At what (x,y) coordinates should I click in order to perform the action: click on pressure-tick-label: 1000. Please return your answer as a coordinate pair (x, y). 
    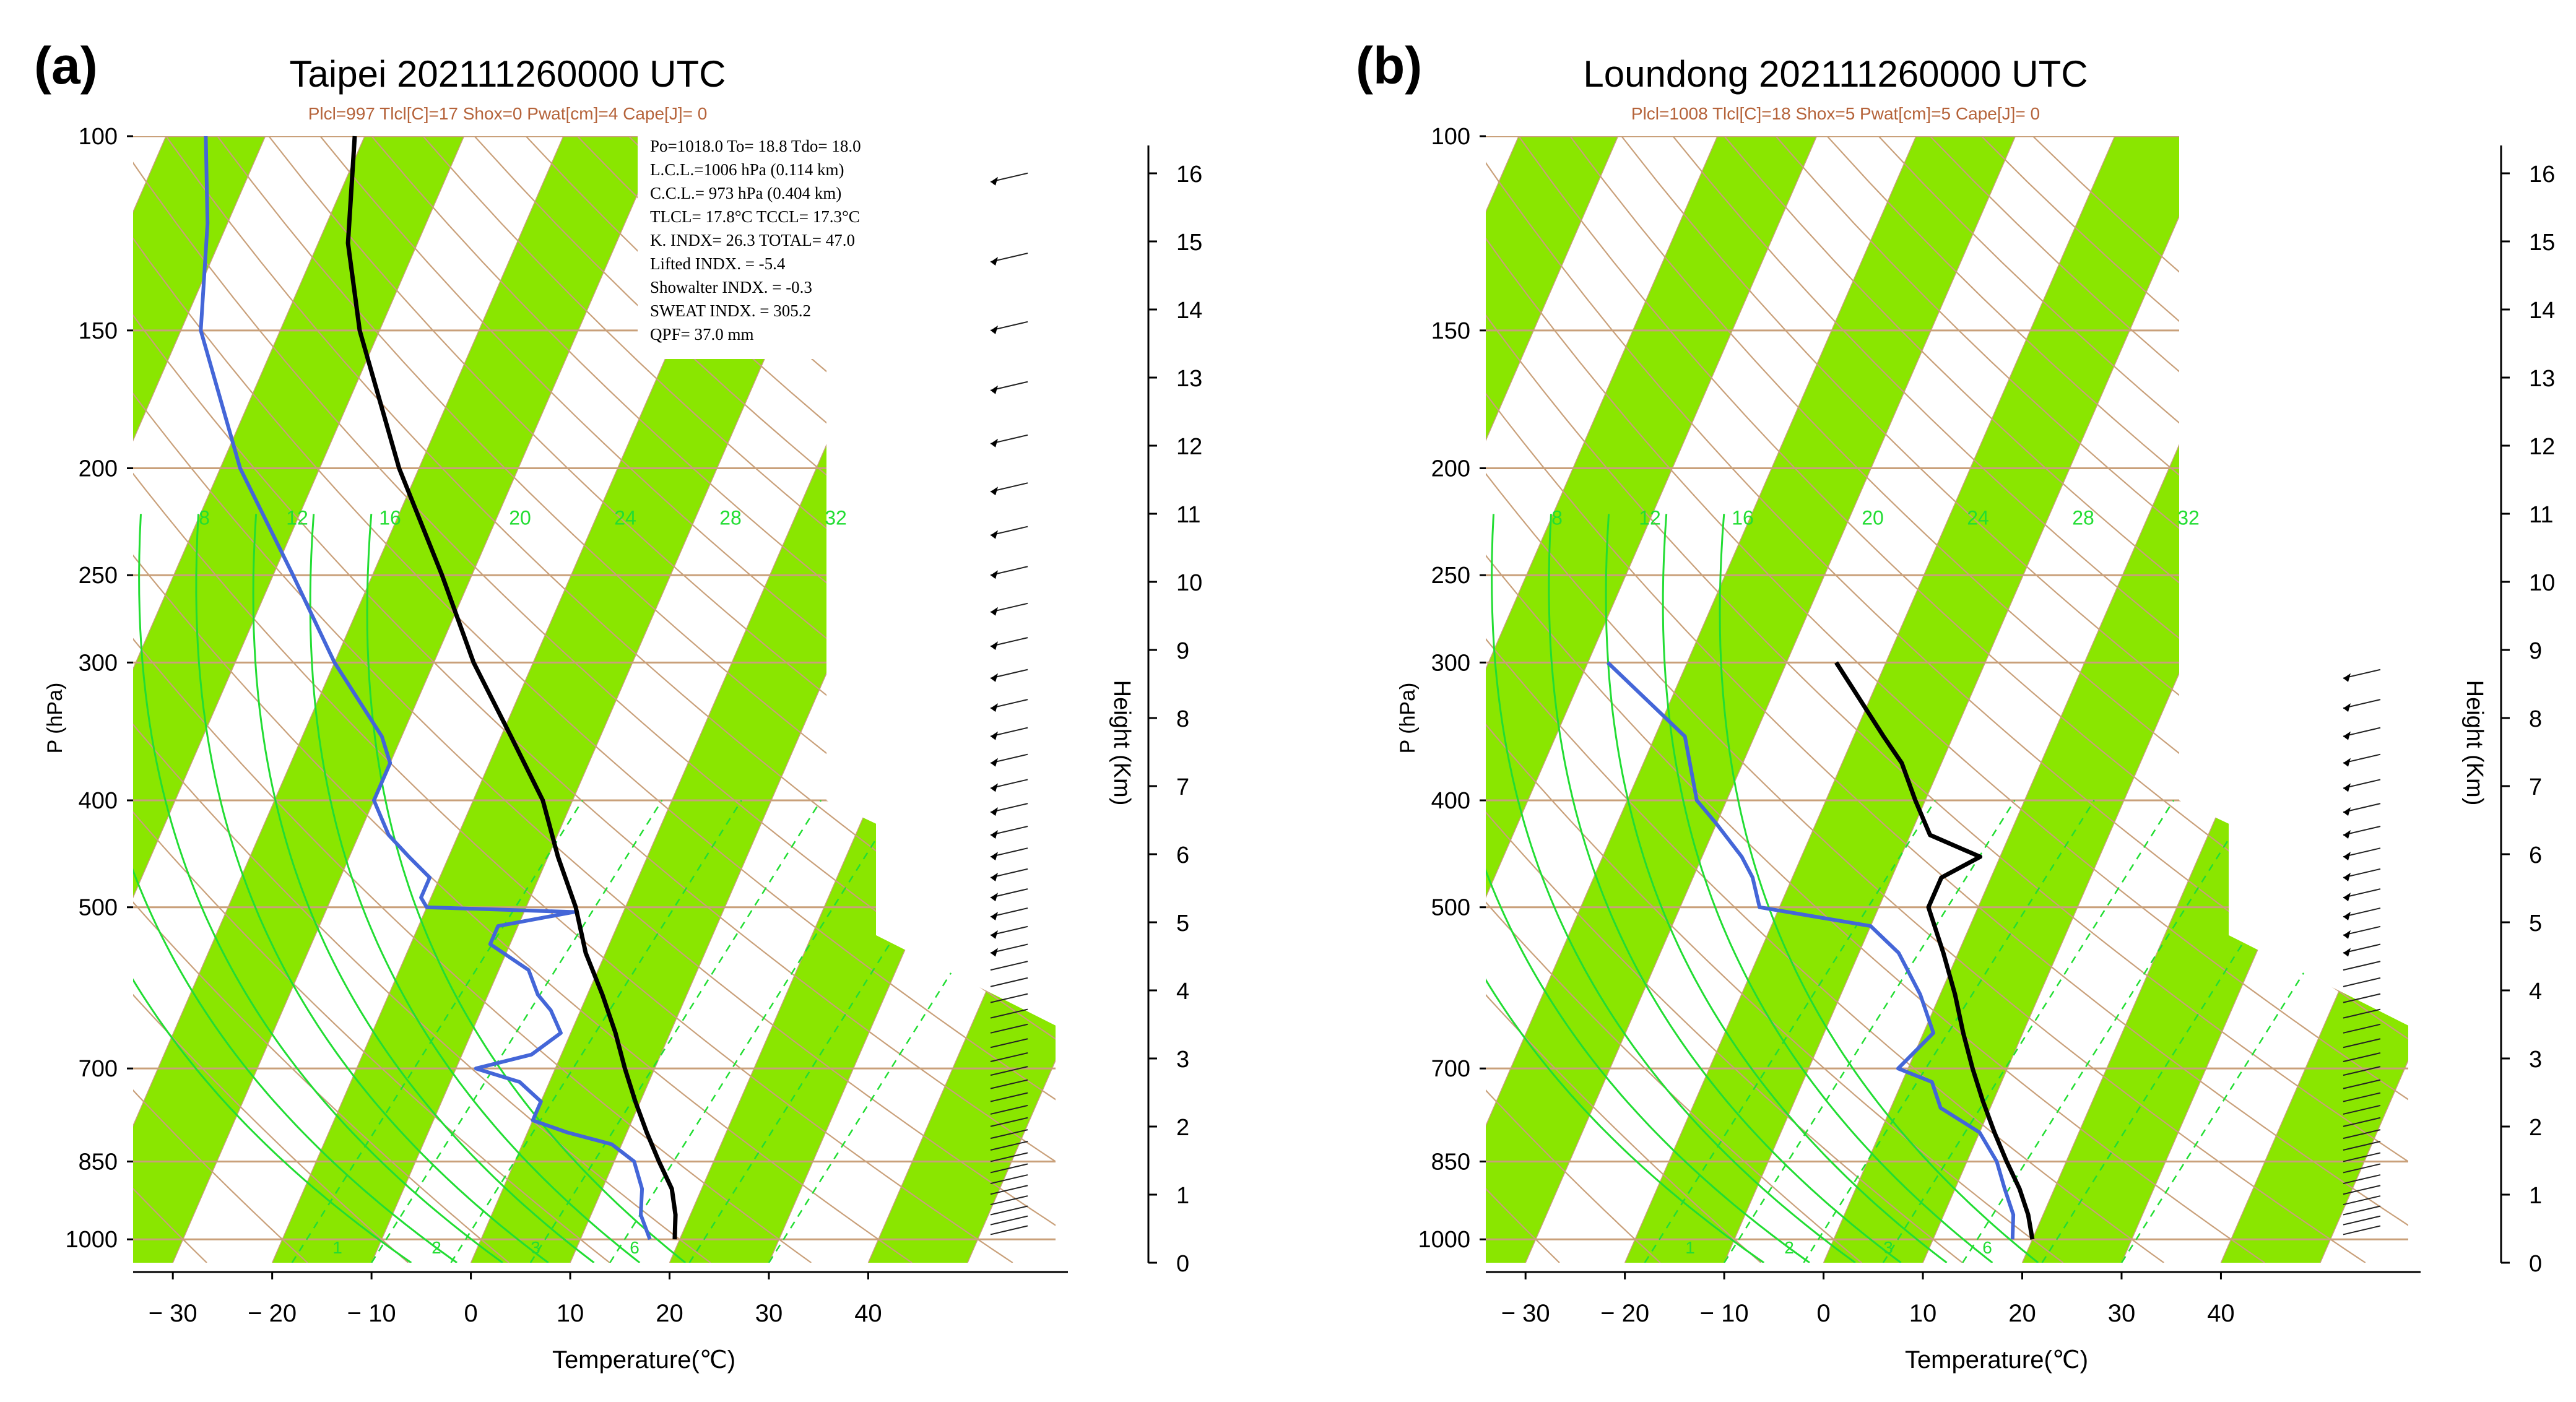
    Looking at the image, I should click on (1444, 1240).